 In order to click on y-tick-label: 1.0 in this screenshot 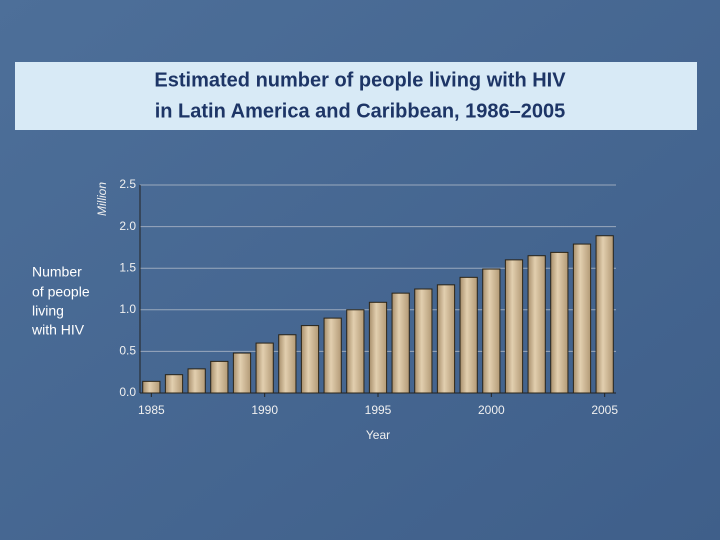, I will do `click(127, 309)`.